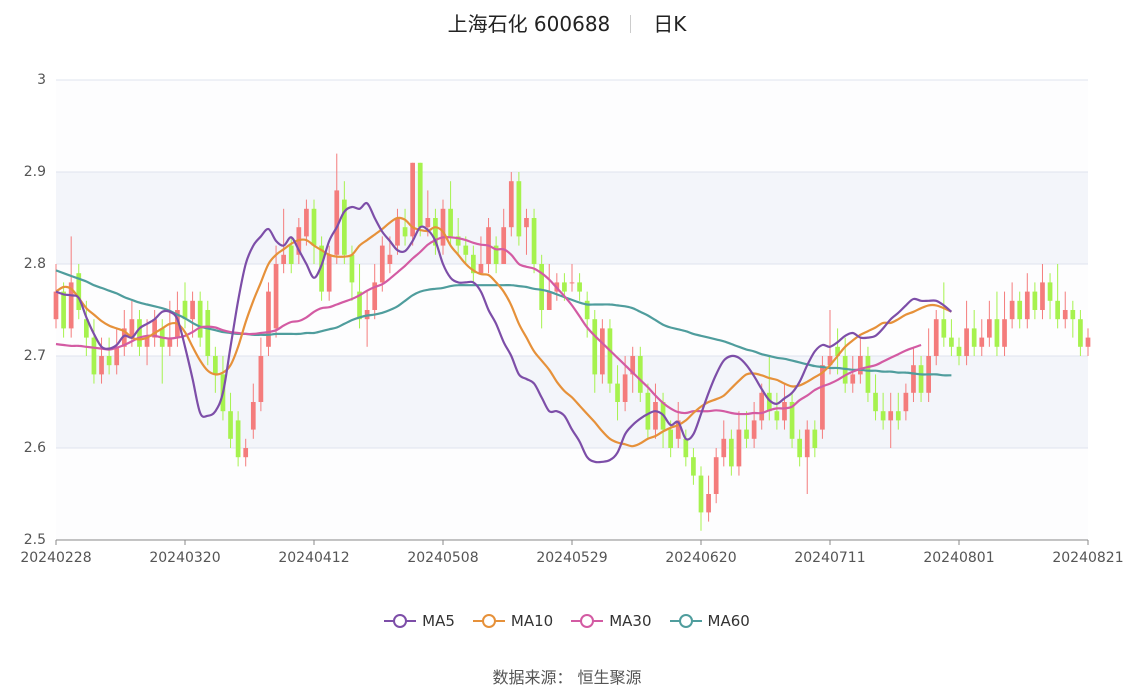  What do you see at coordinates (572, 218) in the screenshot?
I see `grid-band` at bounding box center [572, 218].